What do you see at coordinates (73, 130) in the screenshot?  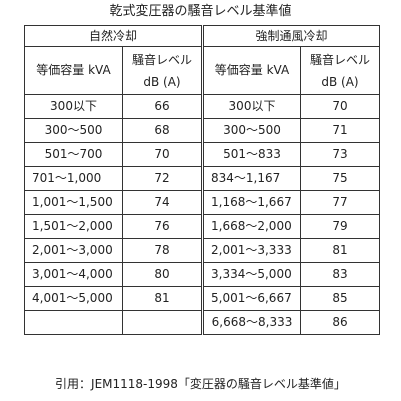 I see `natural-capacity-cell: 300〜500` at bounding box center [73, 130].